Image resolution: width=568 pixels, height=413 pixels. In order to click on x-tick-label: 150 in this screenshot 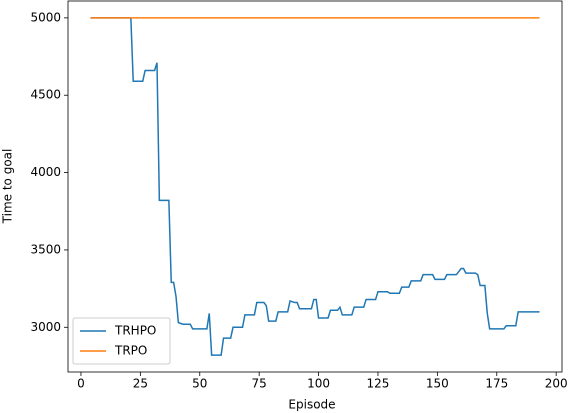, I will do `click(437, 384)`.